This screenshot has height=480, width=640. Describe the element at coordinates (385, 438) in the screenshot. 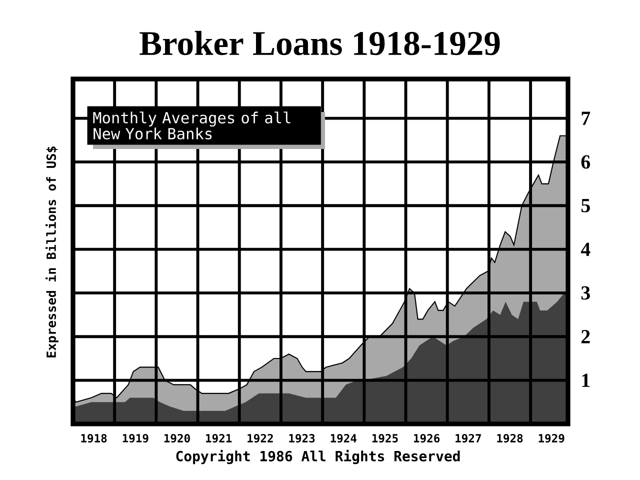

I see `x-tick-label: 1925` at that location.